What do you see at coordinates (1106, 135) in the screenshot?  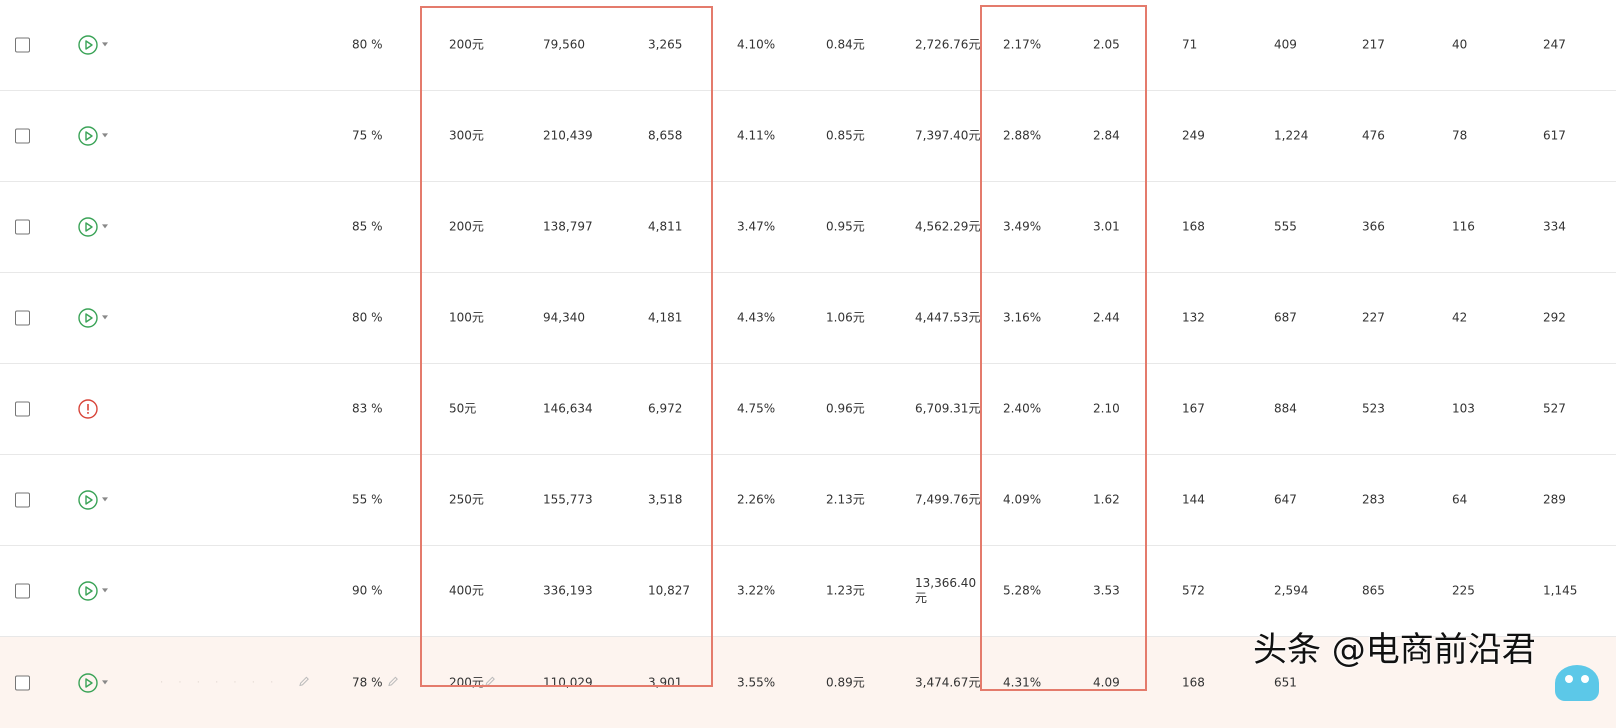 I see `roi-cell: 2.84` at bounding box center [1106, 135].